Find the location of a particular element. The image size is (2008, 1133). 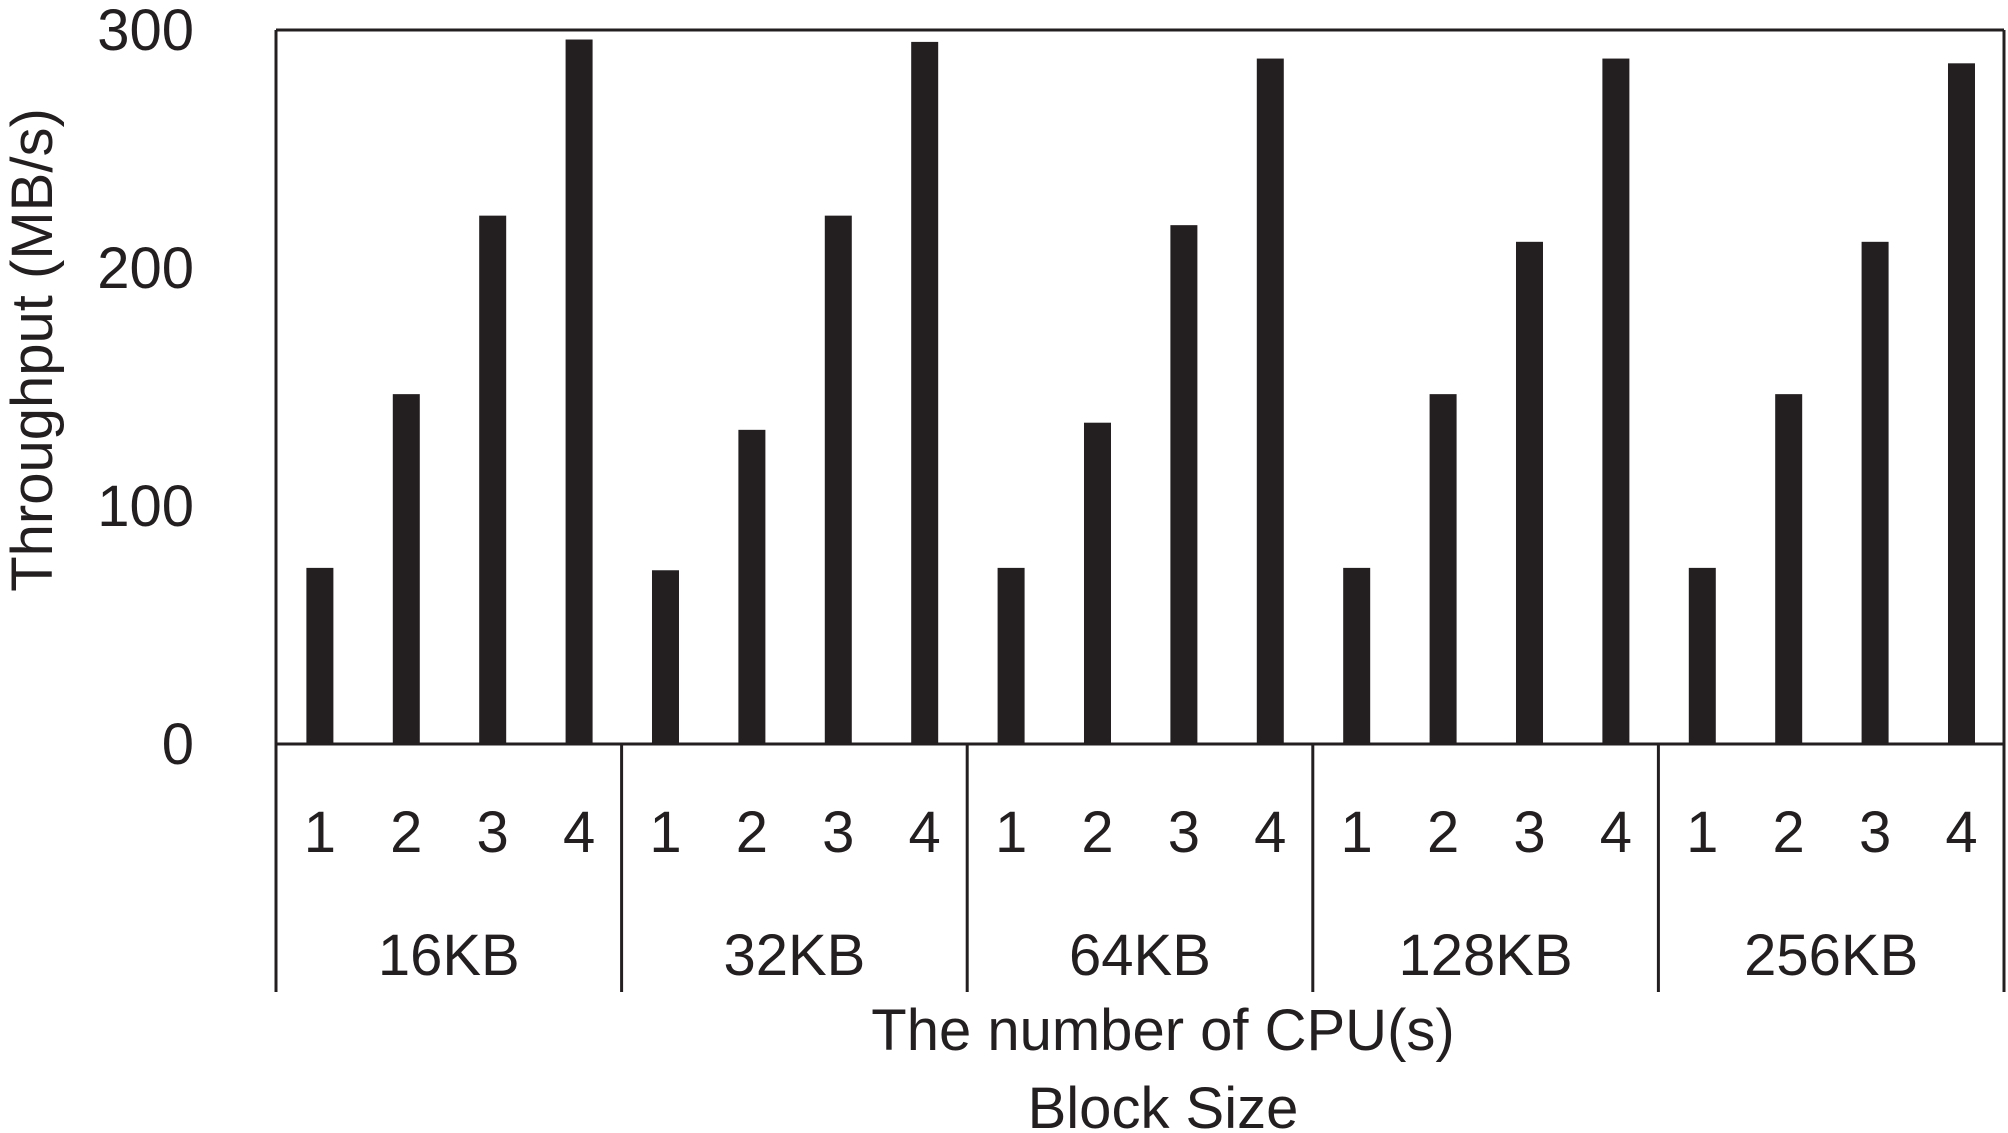

block-size-label: 128KB is located at coordinates (1486, 955).